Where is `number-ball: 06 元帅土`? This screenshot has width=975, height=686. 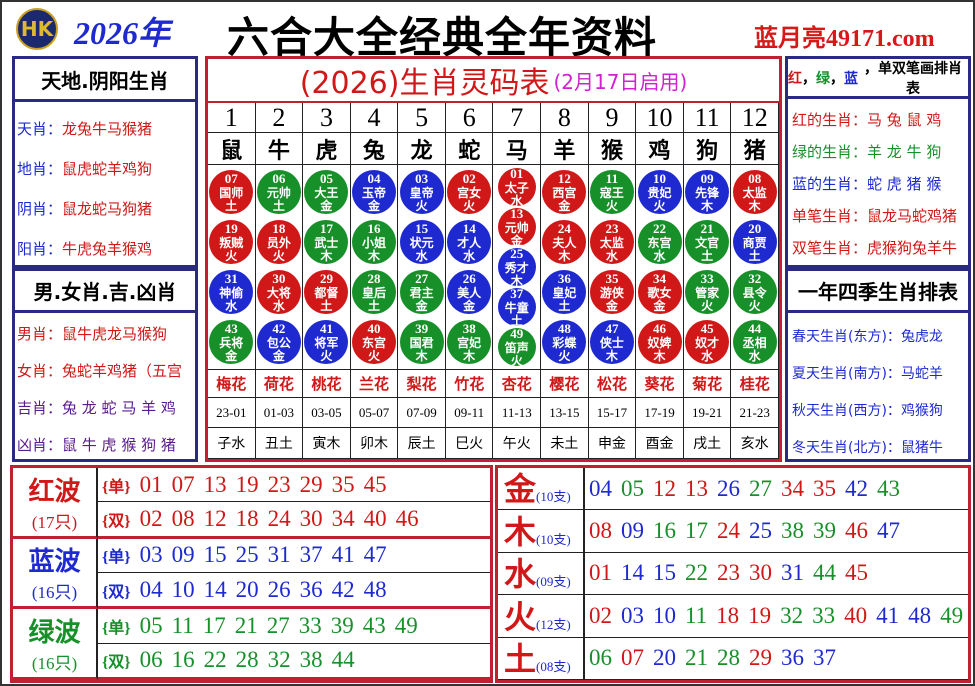
number-ball: 06 元帅土 is located at coordinates (278, 192).